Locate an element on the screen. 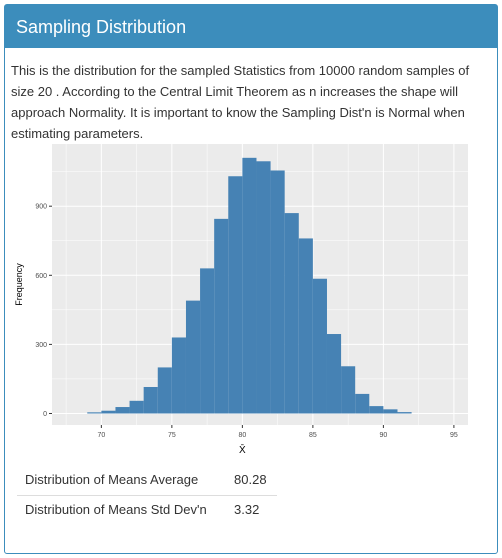 The width and height of the screenshot is (502, 558). y-axis-label: Frequency is located at coordinates (19, 284).